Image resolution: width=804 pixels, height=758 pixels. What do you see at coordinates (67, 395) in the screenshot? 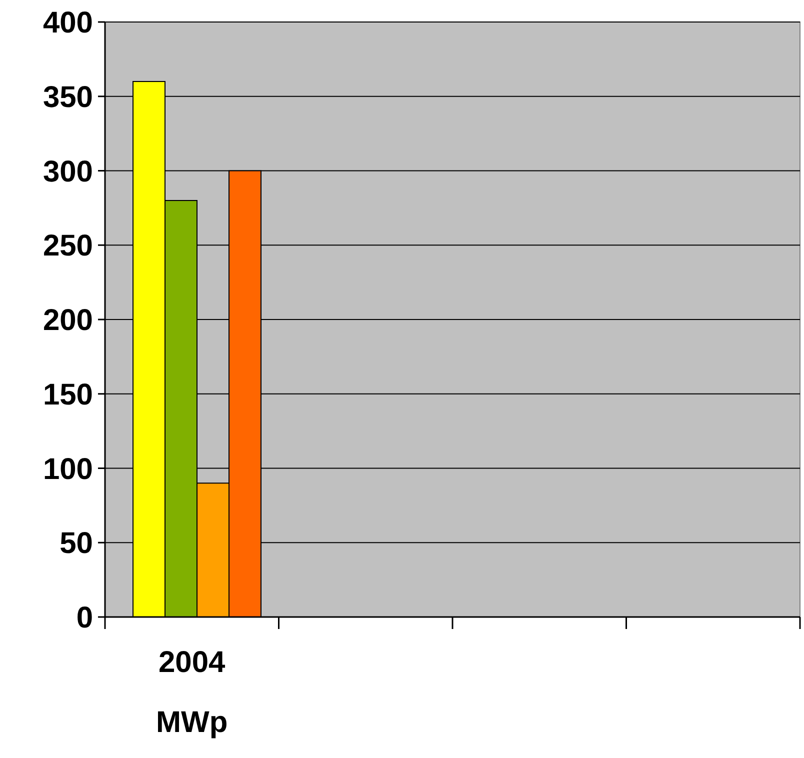
I see `y-tick-label: 150` at bounding box center [67, 395].